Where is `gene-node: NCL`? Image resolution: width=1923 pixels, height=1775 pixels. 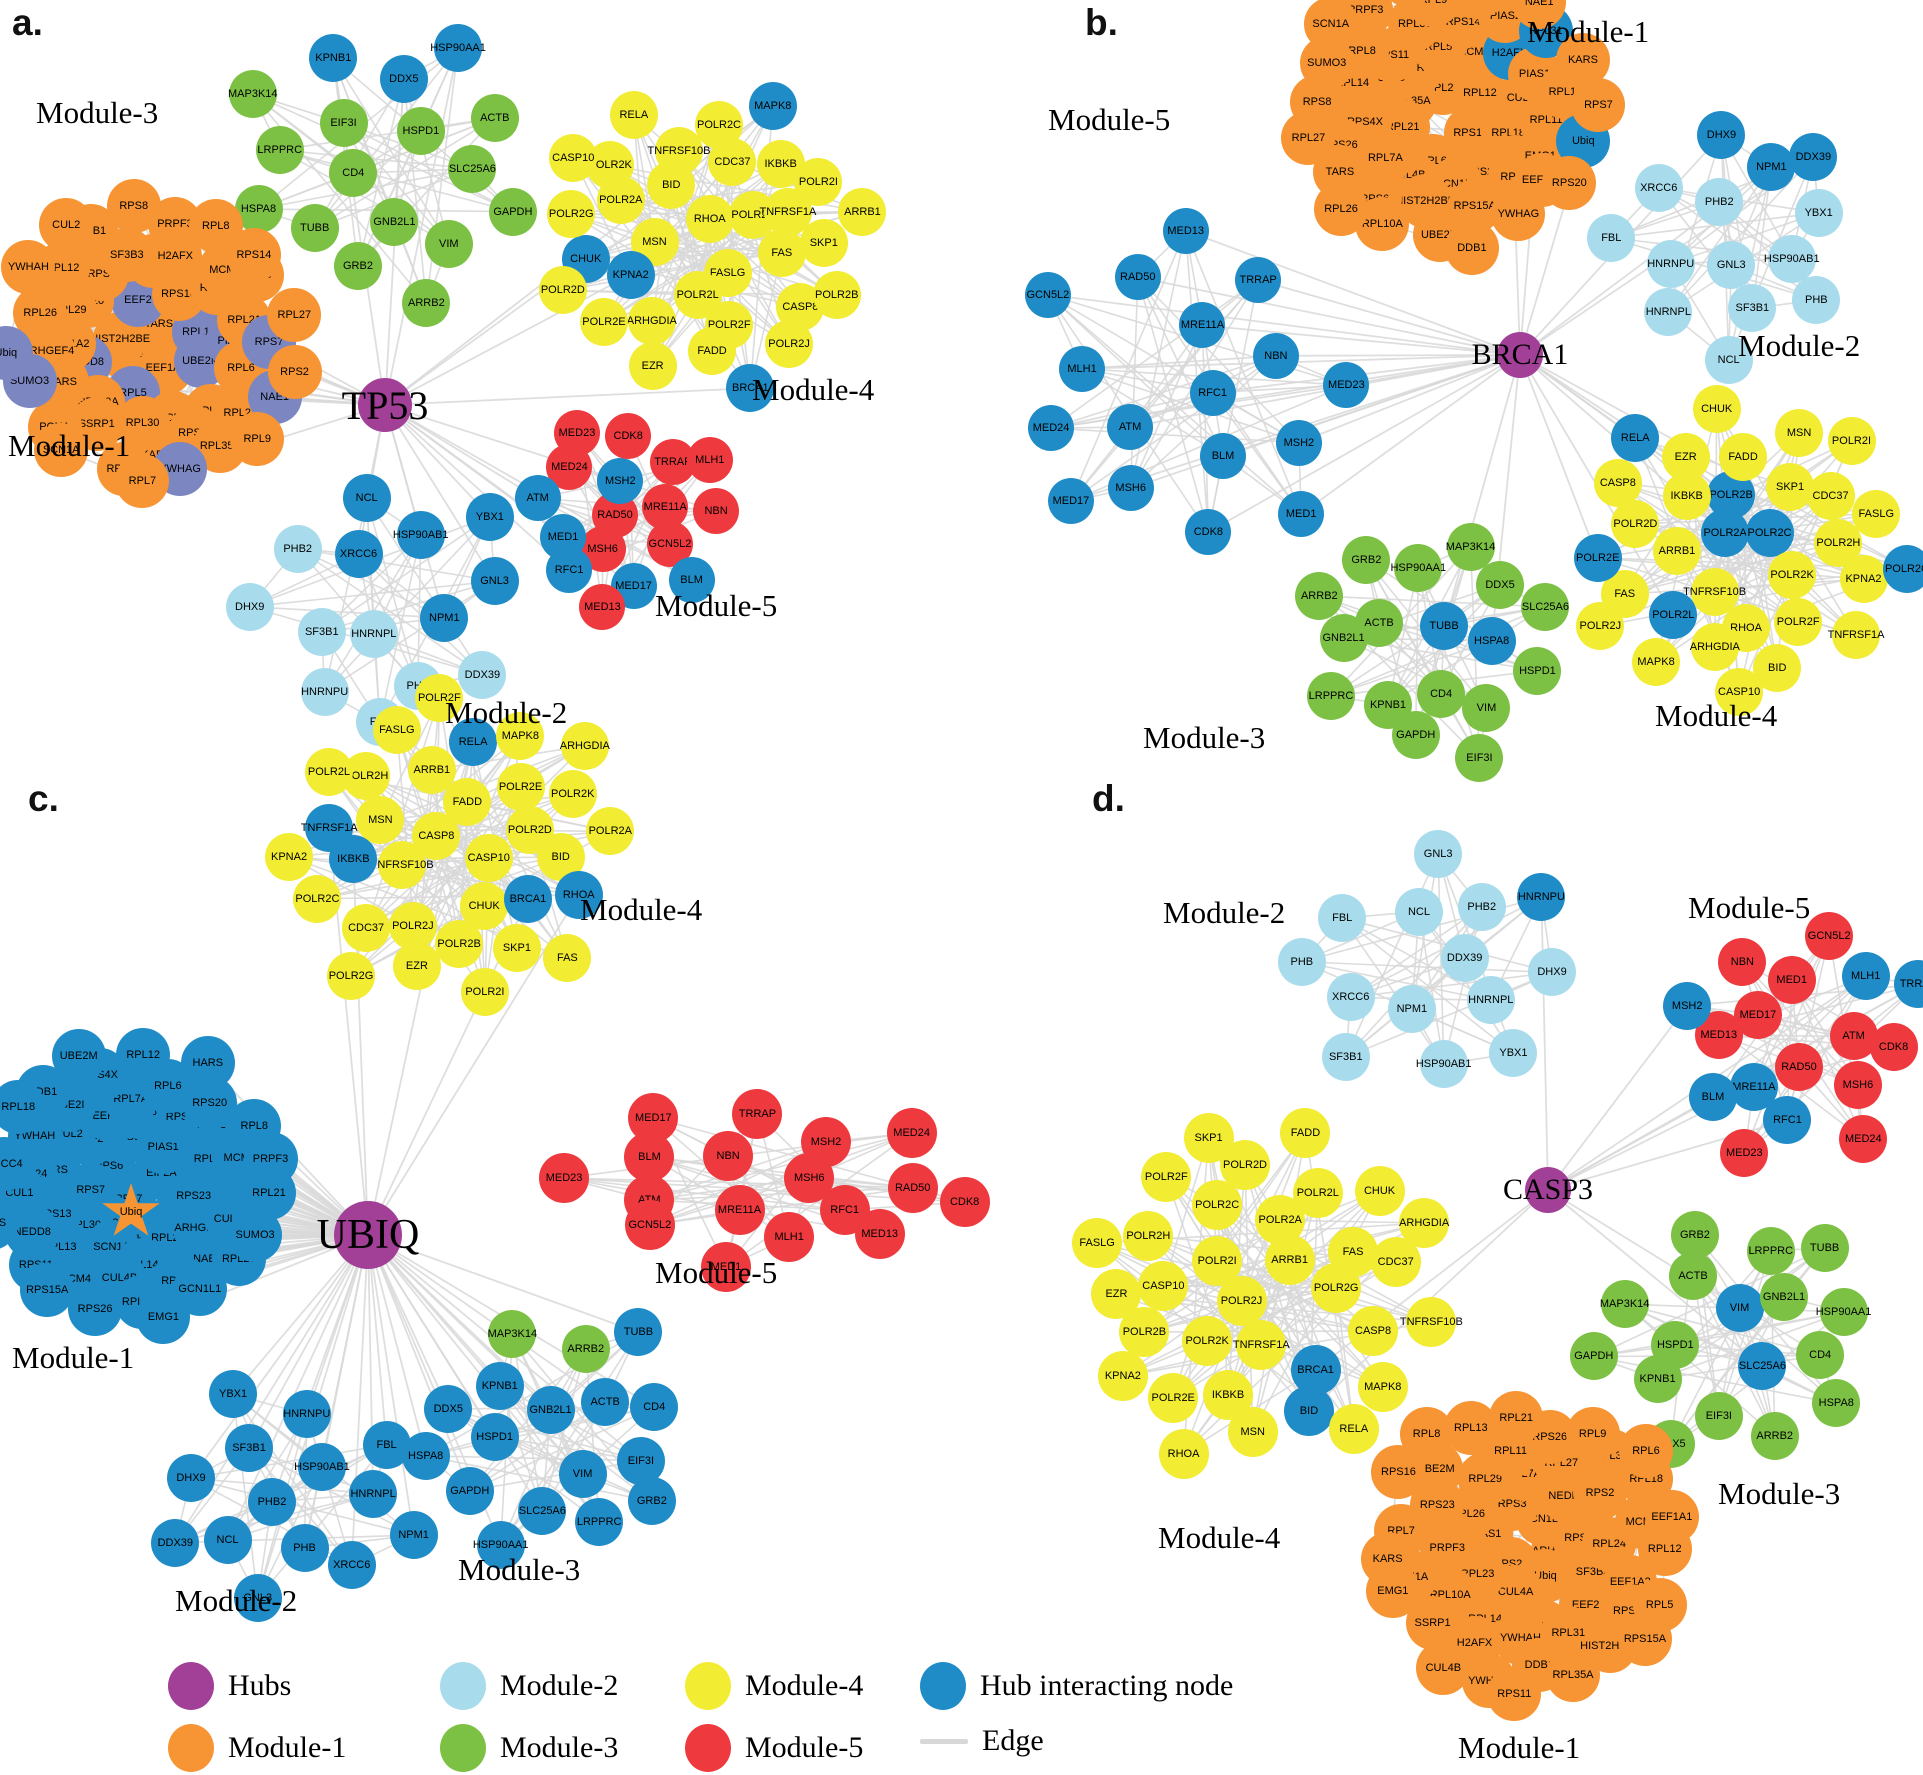
gene-node: NCL is located at coordinates (1419, 911).